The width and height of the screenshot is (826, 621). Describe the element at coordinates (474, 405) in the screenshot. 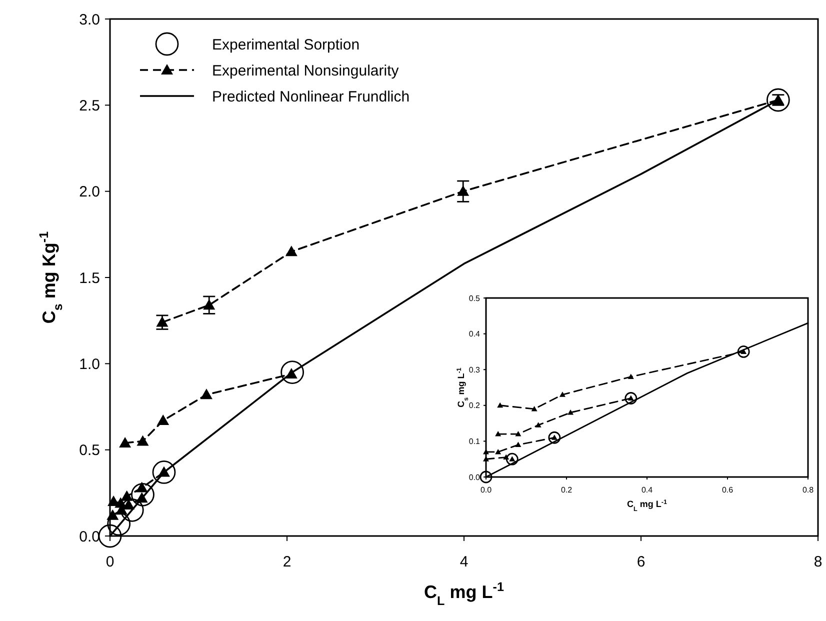

I see `y-tick-label: 0.2` at that location.